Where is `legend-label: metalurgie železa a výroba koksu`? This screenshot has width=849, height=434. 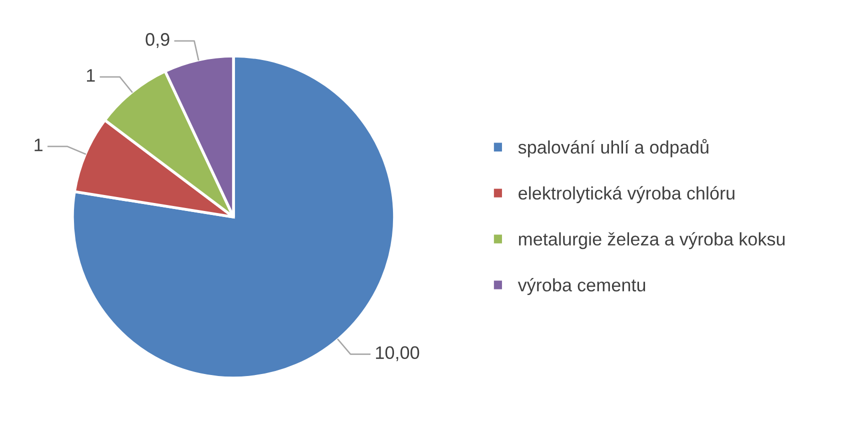 legend-label: metalurgie železa a výroba koksu is located at coordinates (652, 241).